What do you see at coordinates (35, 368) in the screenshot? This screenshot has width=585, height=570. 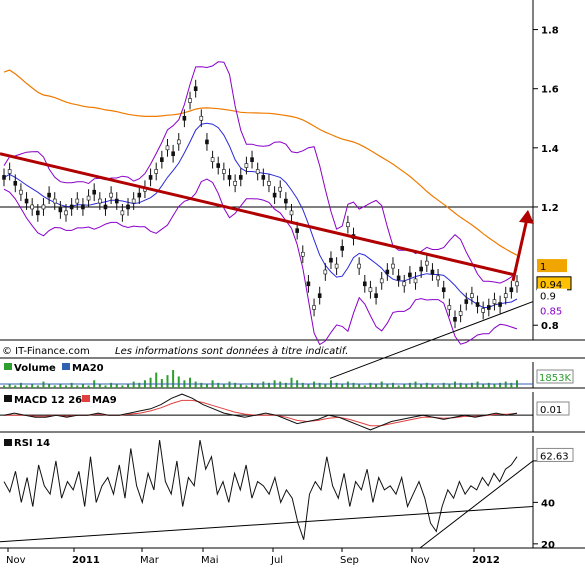 I see `legend-label: Volume` at bounding box center [35, 368].